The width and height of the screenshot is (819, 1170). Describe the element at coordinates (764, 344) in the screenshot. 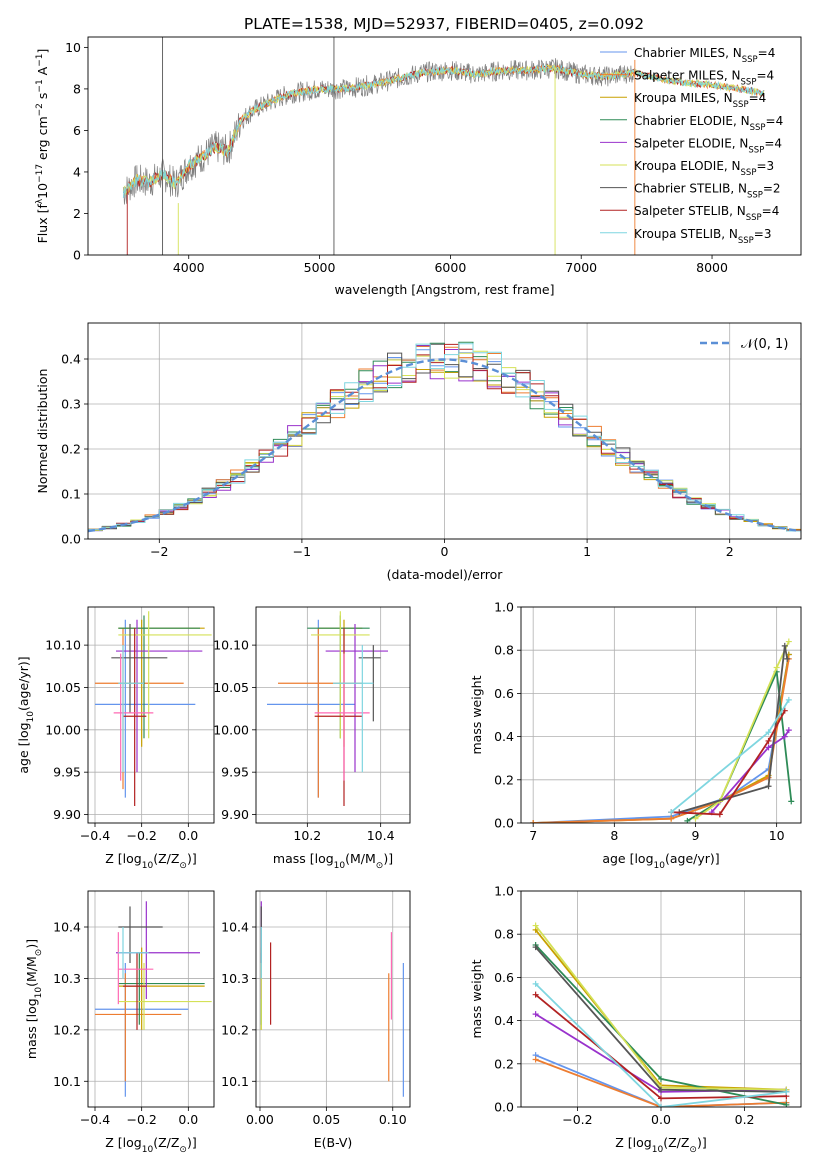

I see `legend-label: 𝒩(0, 1)` at that location.